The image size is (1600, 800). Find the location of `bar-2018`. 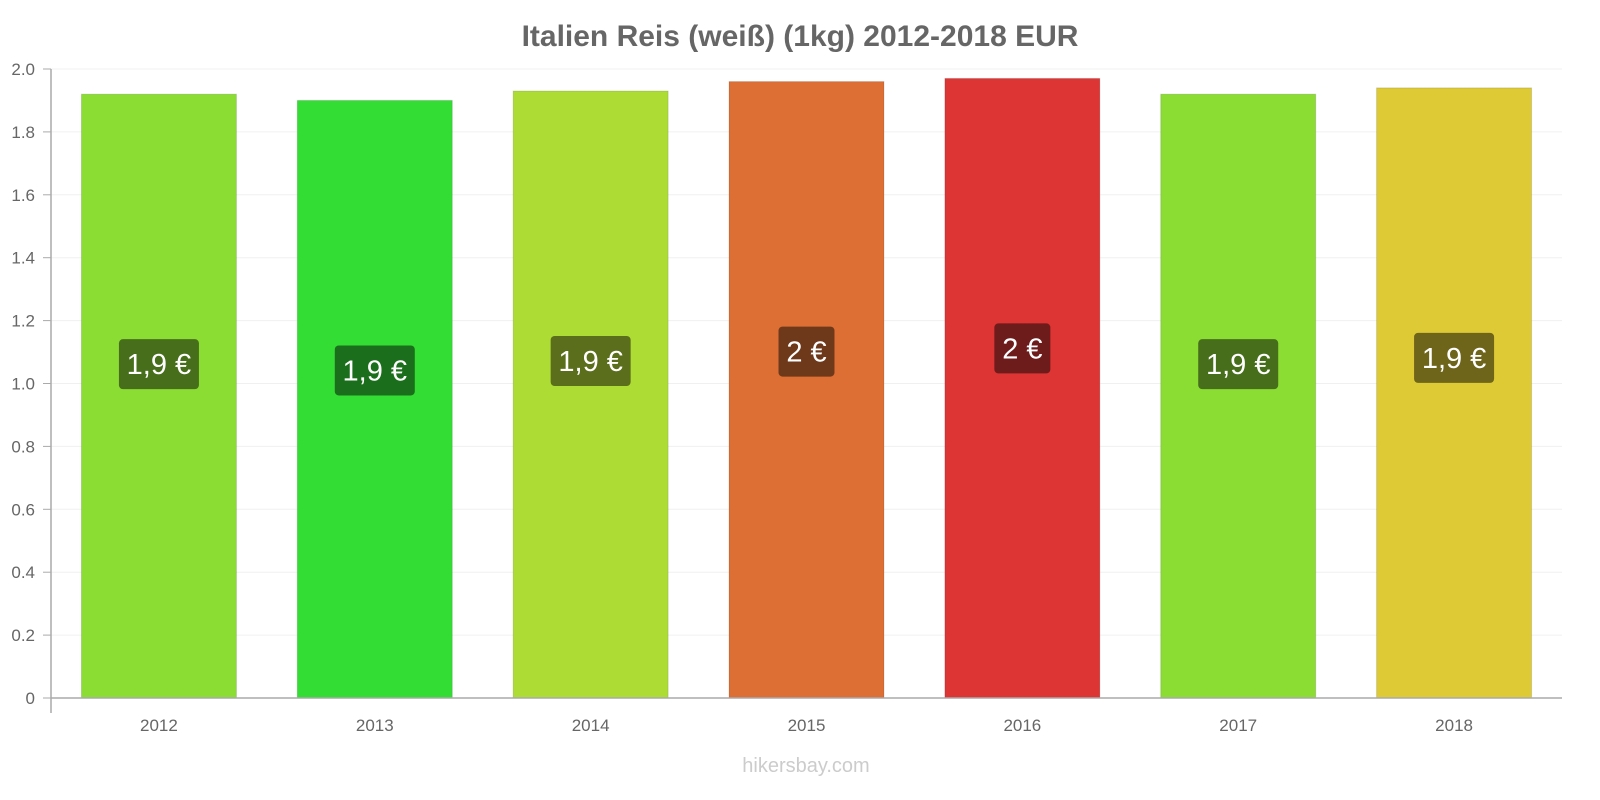

bar-2018 is located at coordinates (1454, 393).